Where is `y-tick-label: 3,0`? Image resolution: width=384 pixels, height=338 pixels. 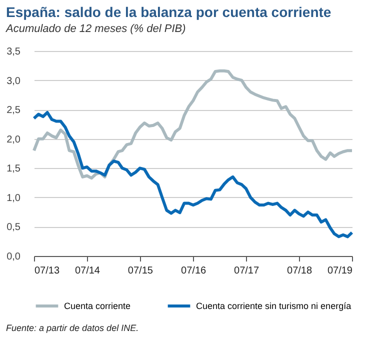 y-tick-label: 3,0 is located at coordinates (13, 81).